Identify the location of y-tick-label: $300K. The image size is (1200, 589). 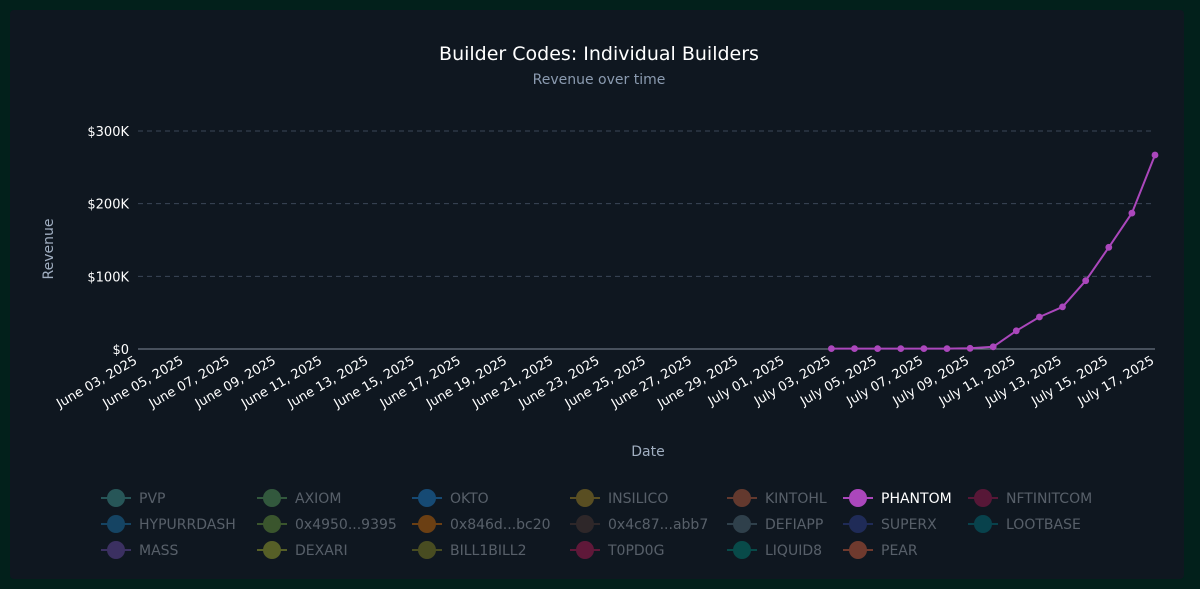
(108, 132).